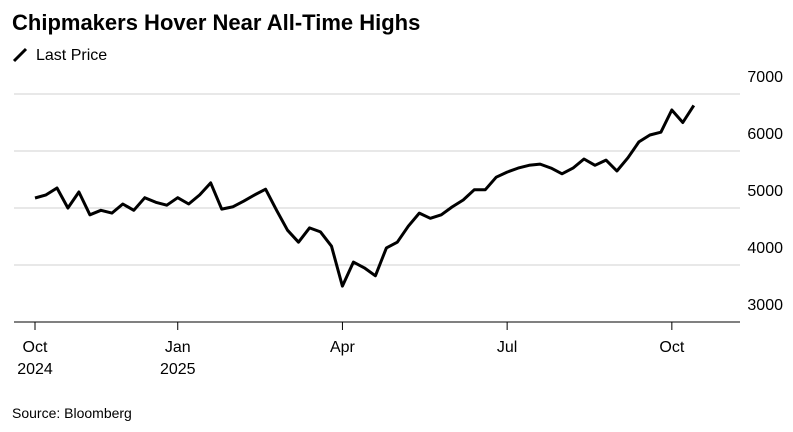  What do you see at coordinates (765, 305) in the screenshot?
I see `y-tick-label: 3000` at bounding box center [765, 305].